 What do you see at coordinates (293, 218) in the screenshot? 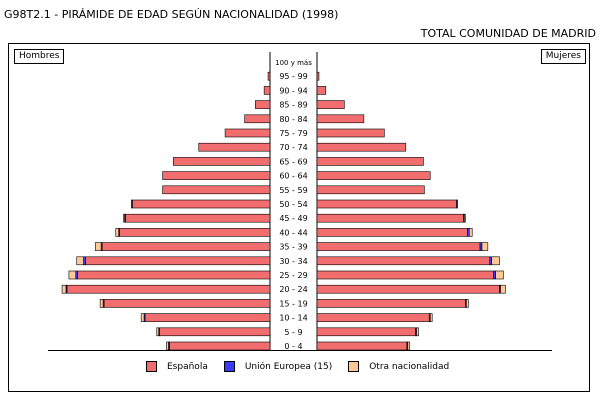
I see `age-group-label: 45 - 49` at bounding box center [293, 218].